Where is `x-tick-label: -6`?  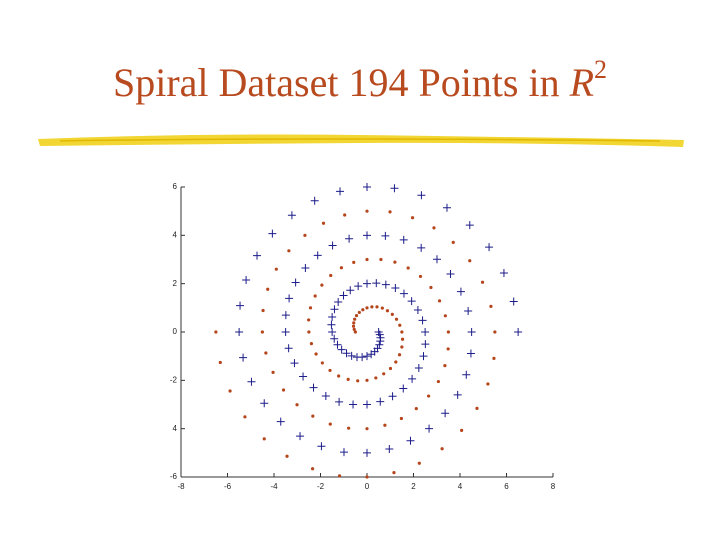
x-tick-label: -6 is located at coordinates (228, 486).